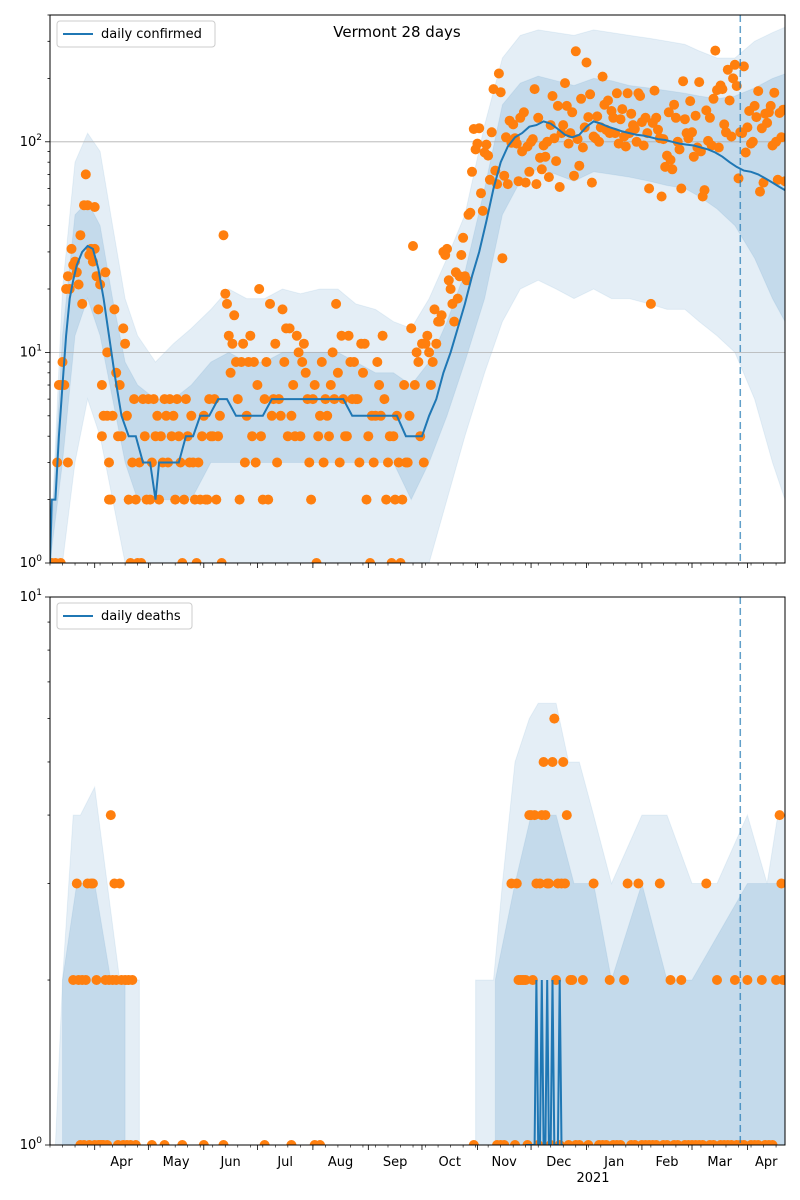 The width and height of the screenshot is (800, 1200). What do you see at coordinates (592, 1178) in the screenshot?
I see `x-axis-year-label: 2021` at bounding box center [592, 1178].